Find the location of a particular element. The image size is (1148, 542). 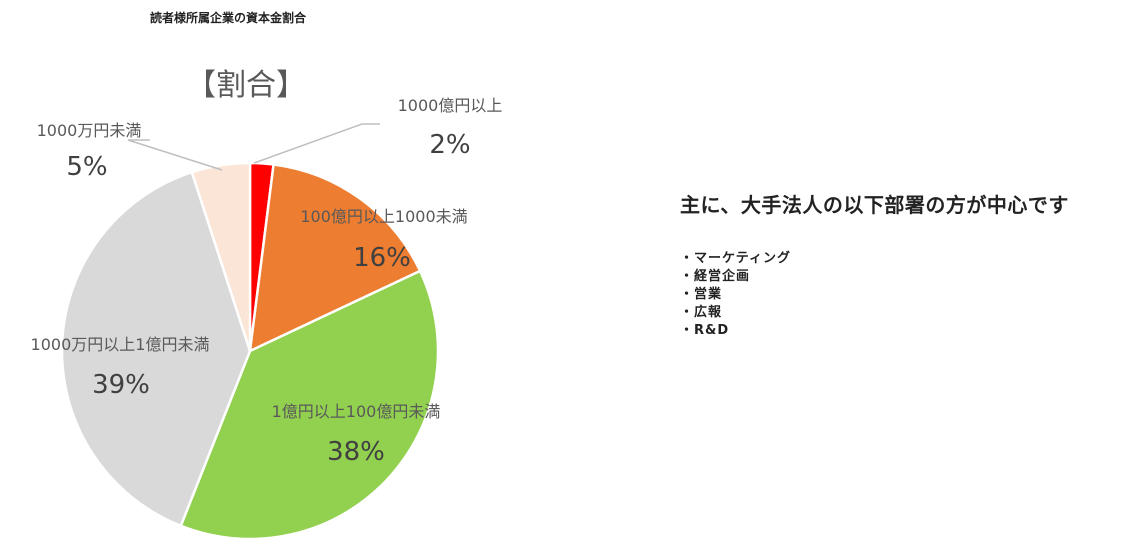

side-heading: 主に、大手法人の以下部署の方が中心です is located at coordinates (874, 205).